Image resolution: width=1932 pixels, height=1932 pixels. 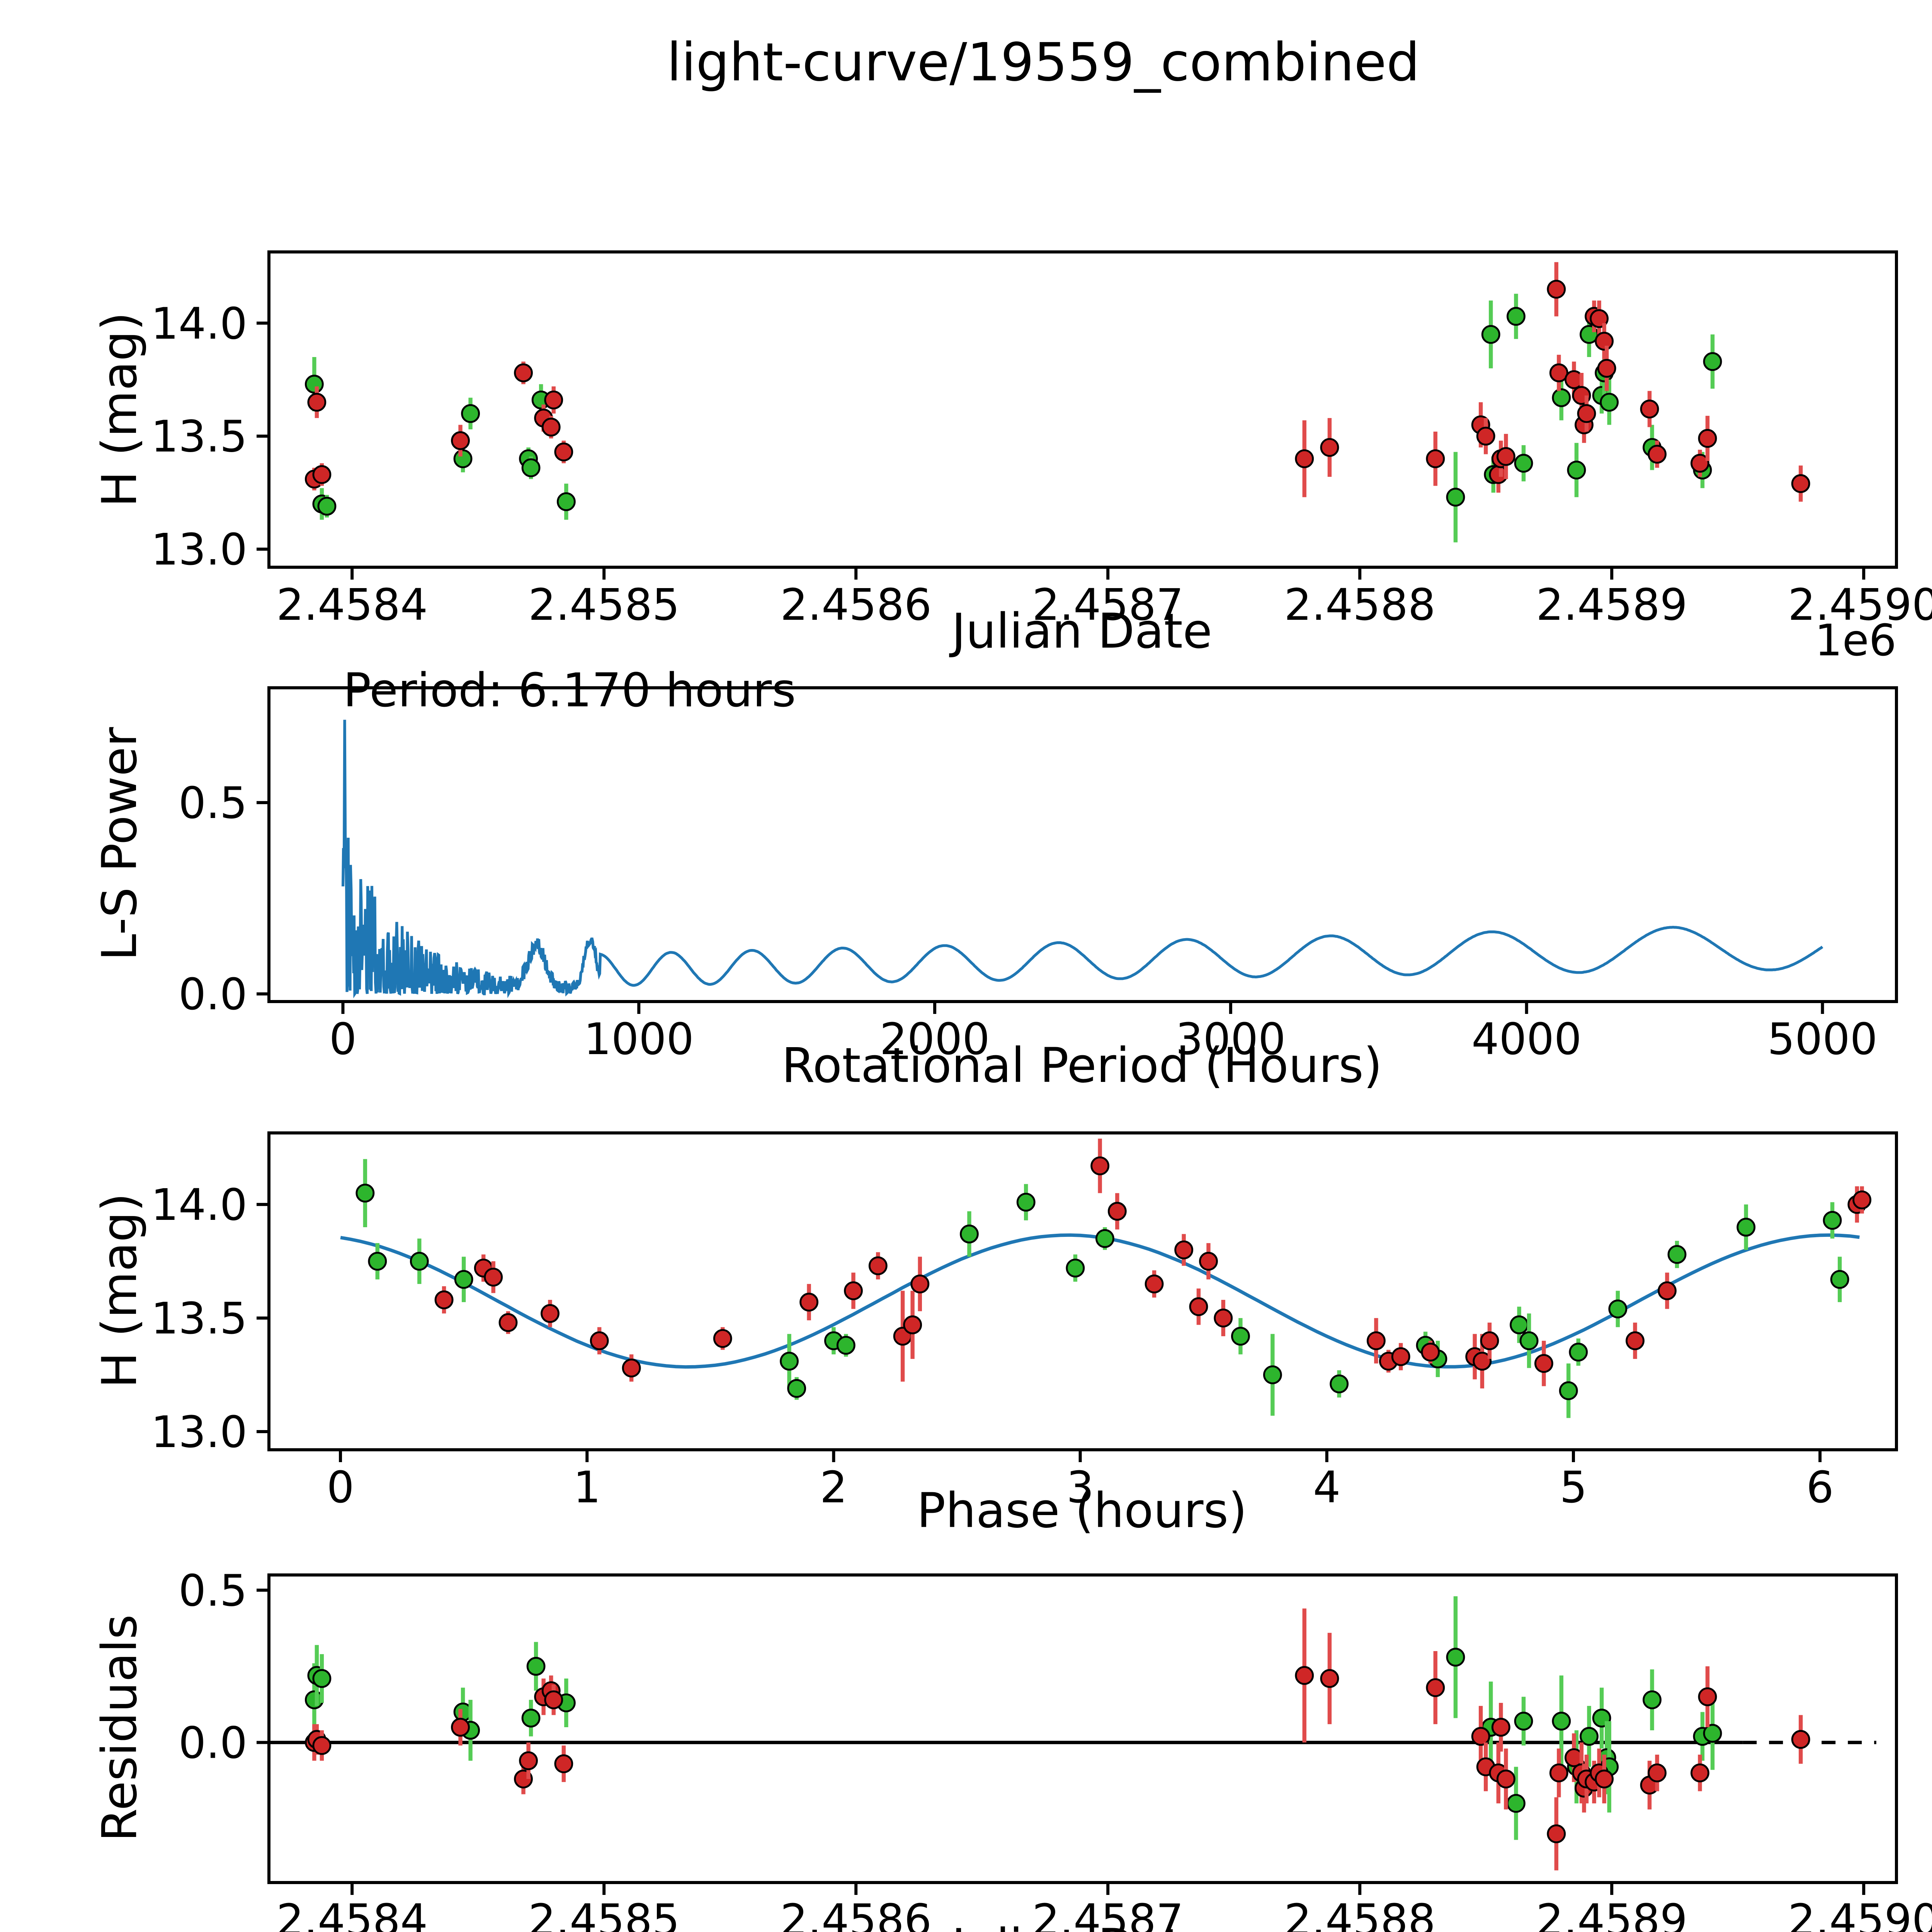 What do you see at coordinates (570, 691) in the screenshot?
I see `periodogram-period-annotation: Period: 6.170 hours` at bounding box center [570, 691].